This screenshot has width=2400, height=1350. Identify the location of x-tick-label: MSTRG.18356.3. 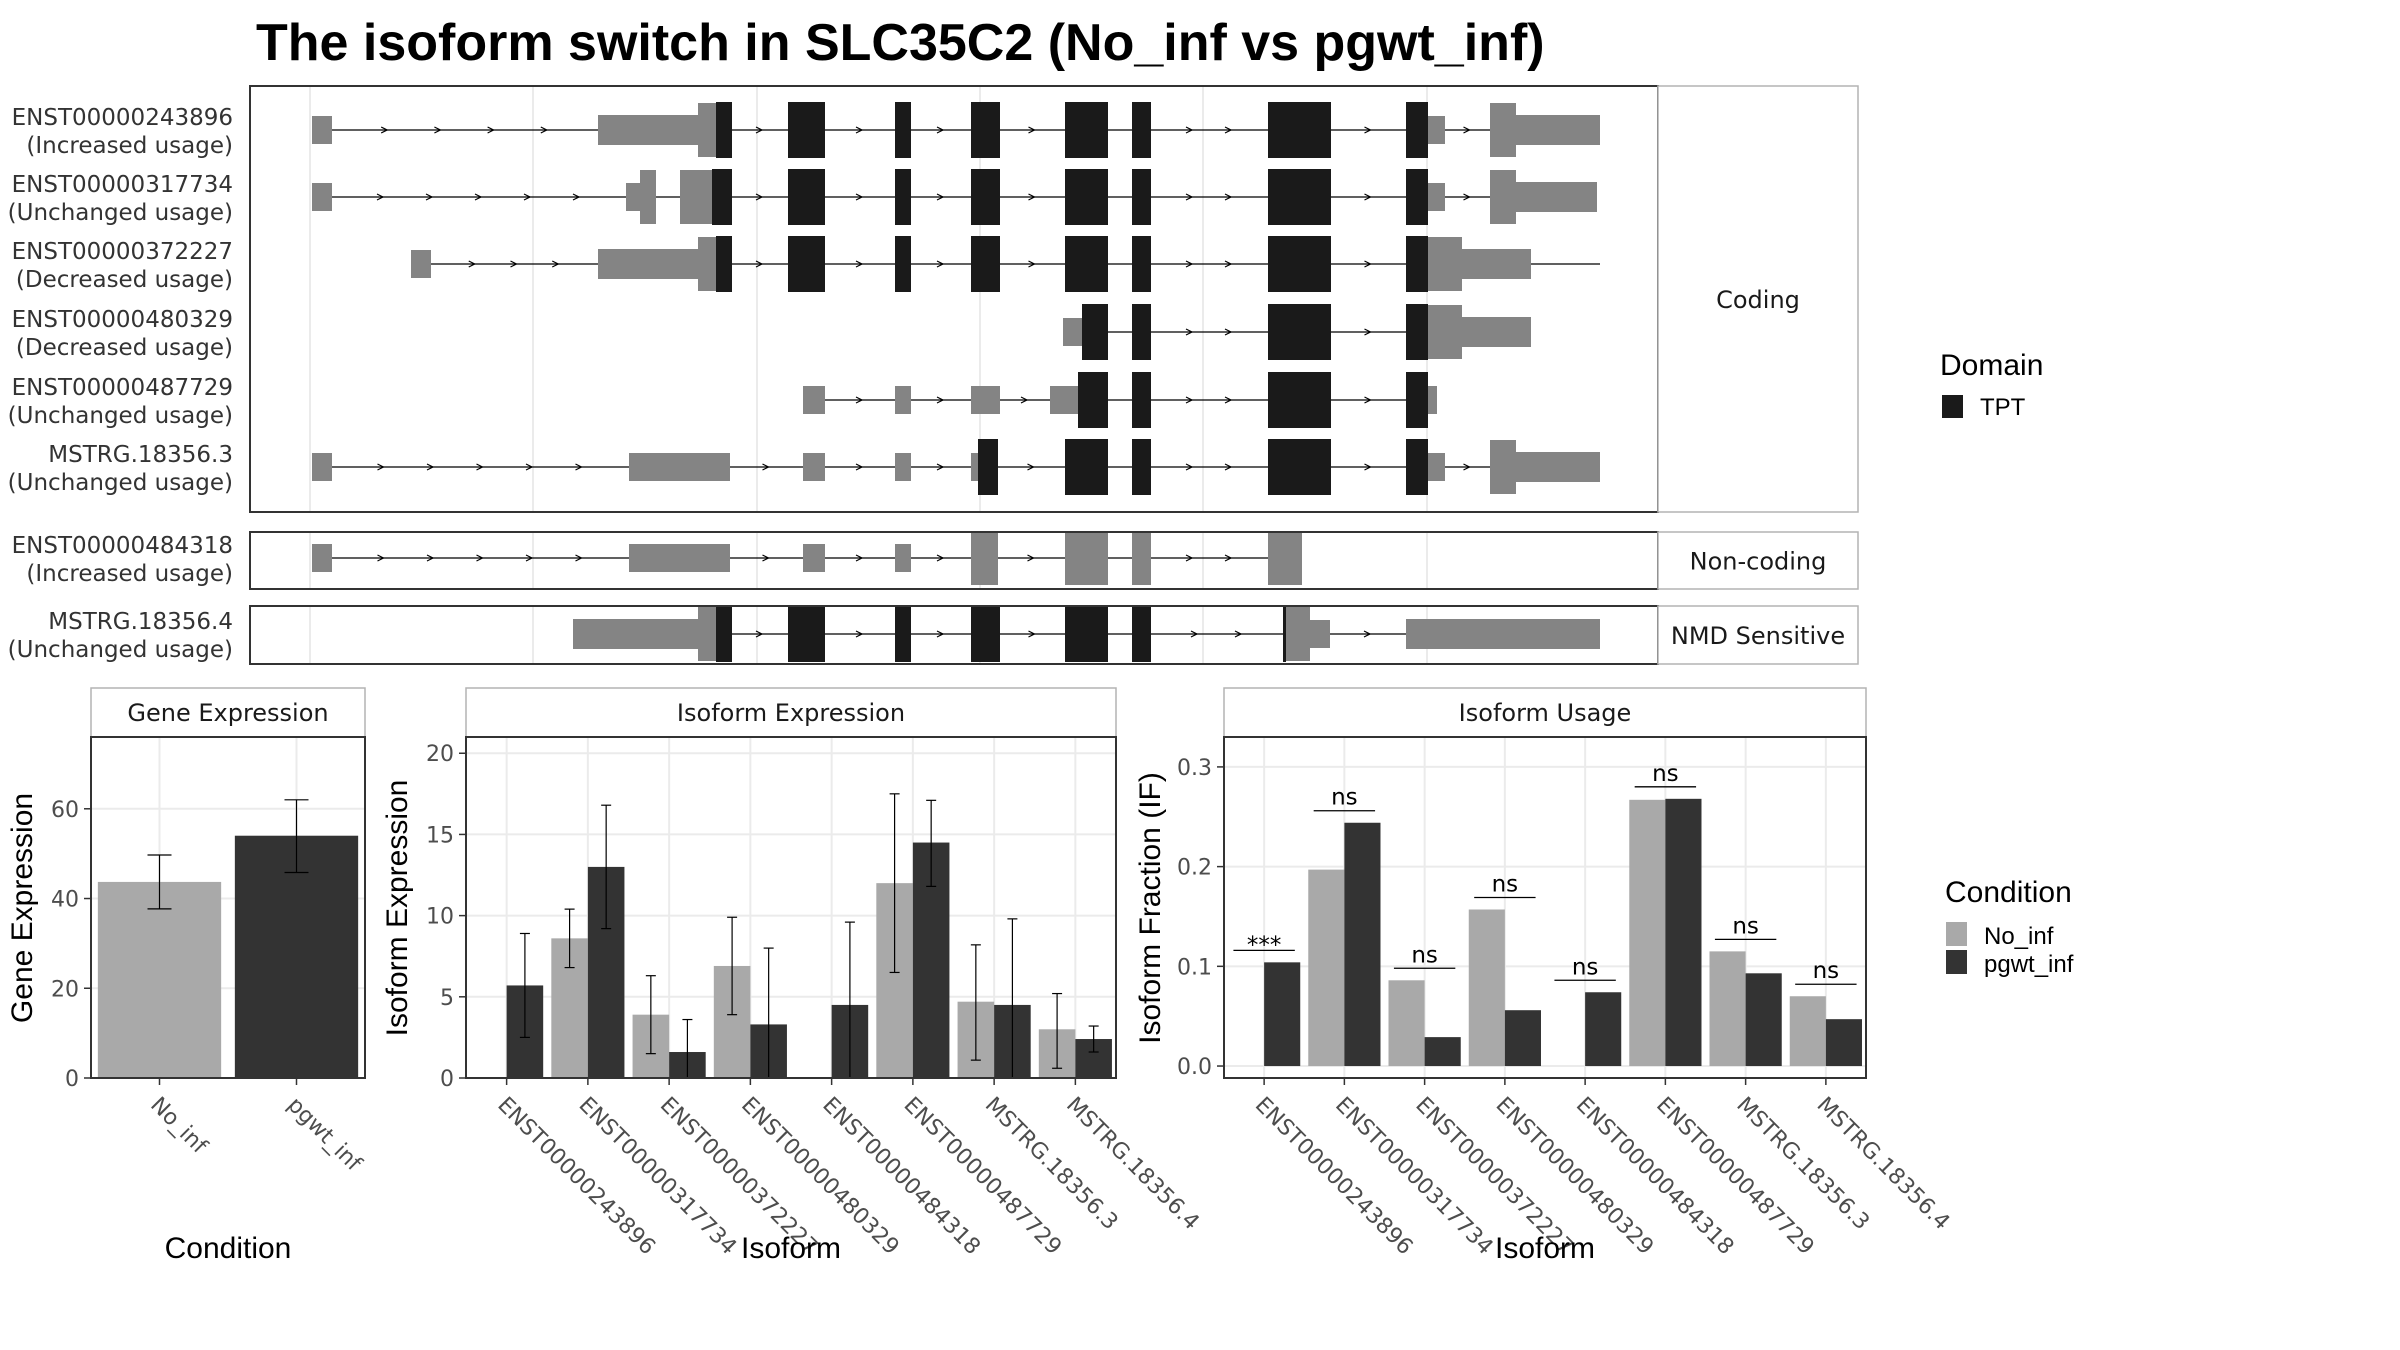
(1802, 1164).